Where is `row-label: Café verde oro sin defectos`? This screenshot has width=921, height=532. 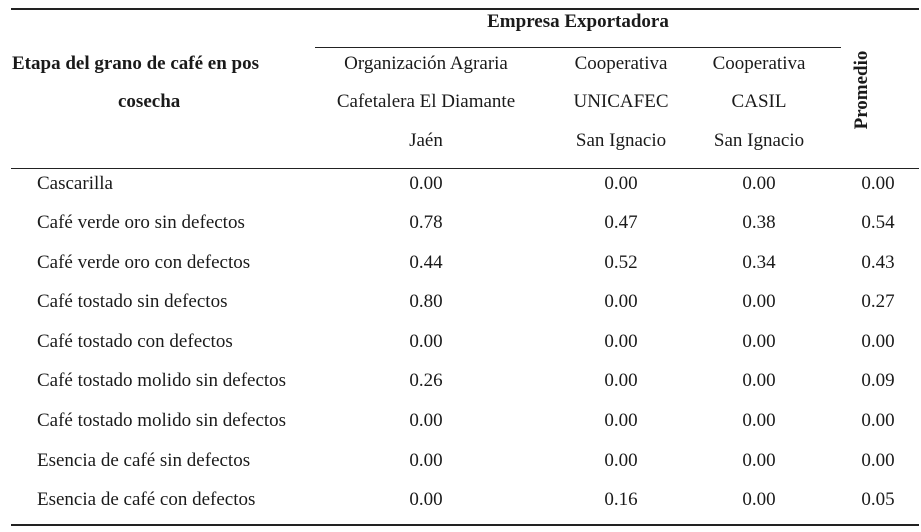
row-label: Café verde oro sin defectos is located at coordinates (141, 222).